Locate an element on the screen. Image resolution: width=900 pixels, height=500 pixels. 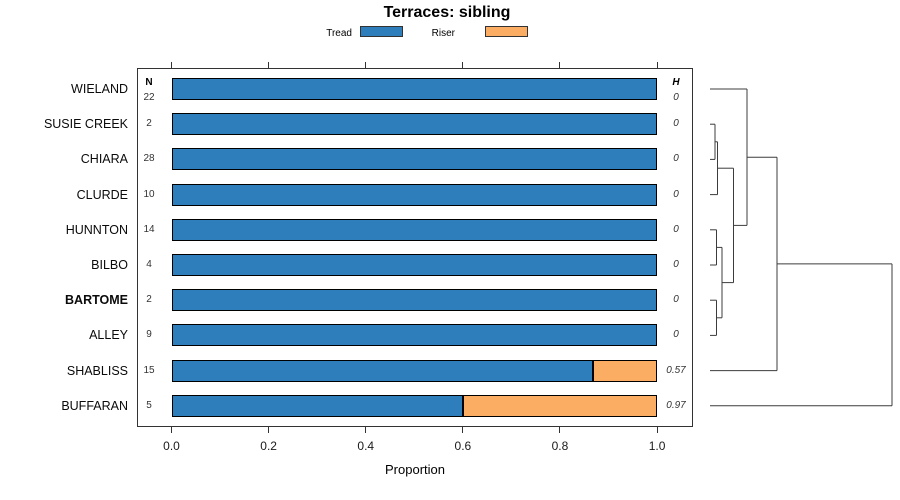
category-label: BILBO is located at coordinates (109, 265).